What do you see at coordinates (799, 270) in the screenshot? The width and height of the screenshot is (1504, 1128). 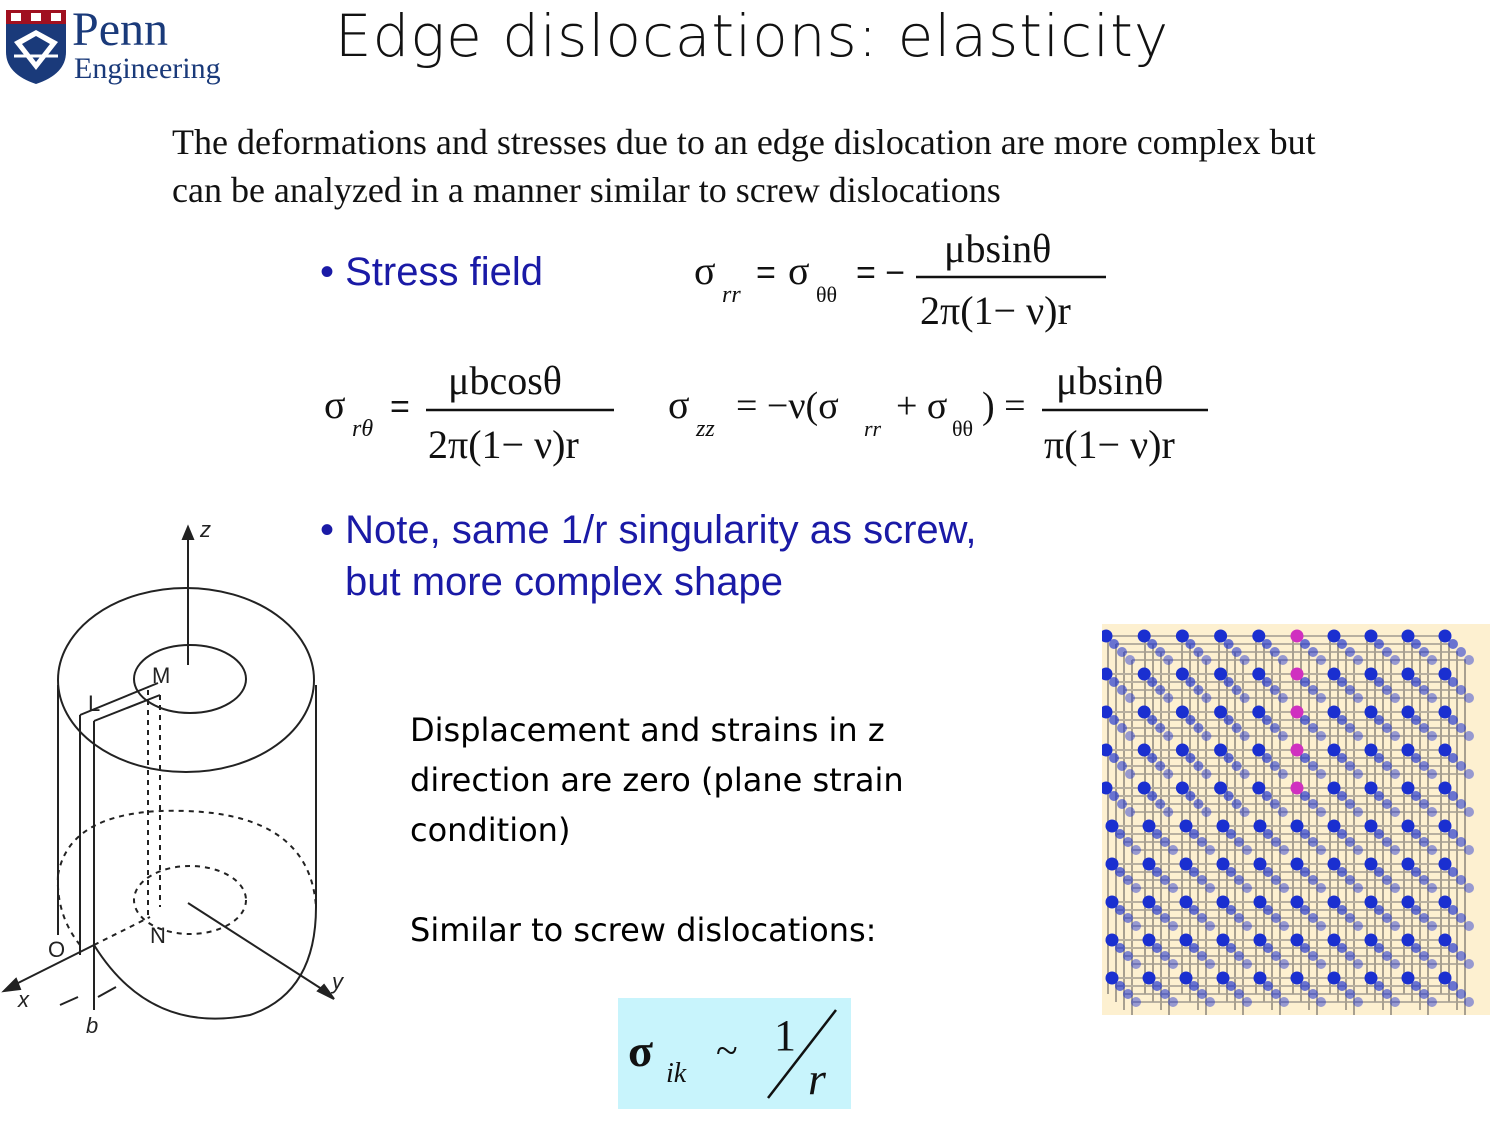 I see `eq-tt-sigma: σ` at bounding box center [799, 270].